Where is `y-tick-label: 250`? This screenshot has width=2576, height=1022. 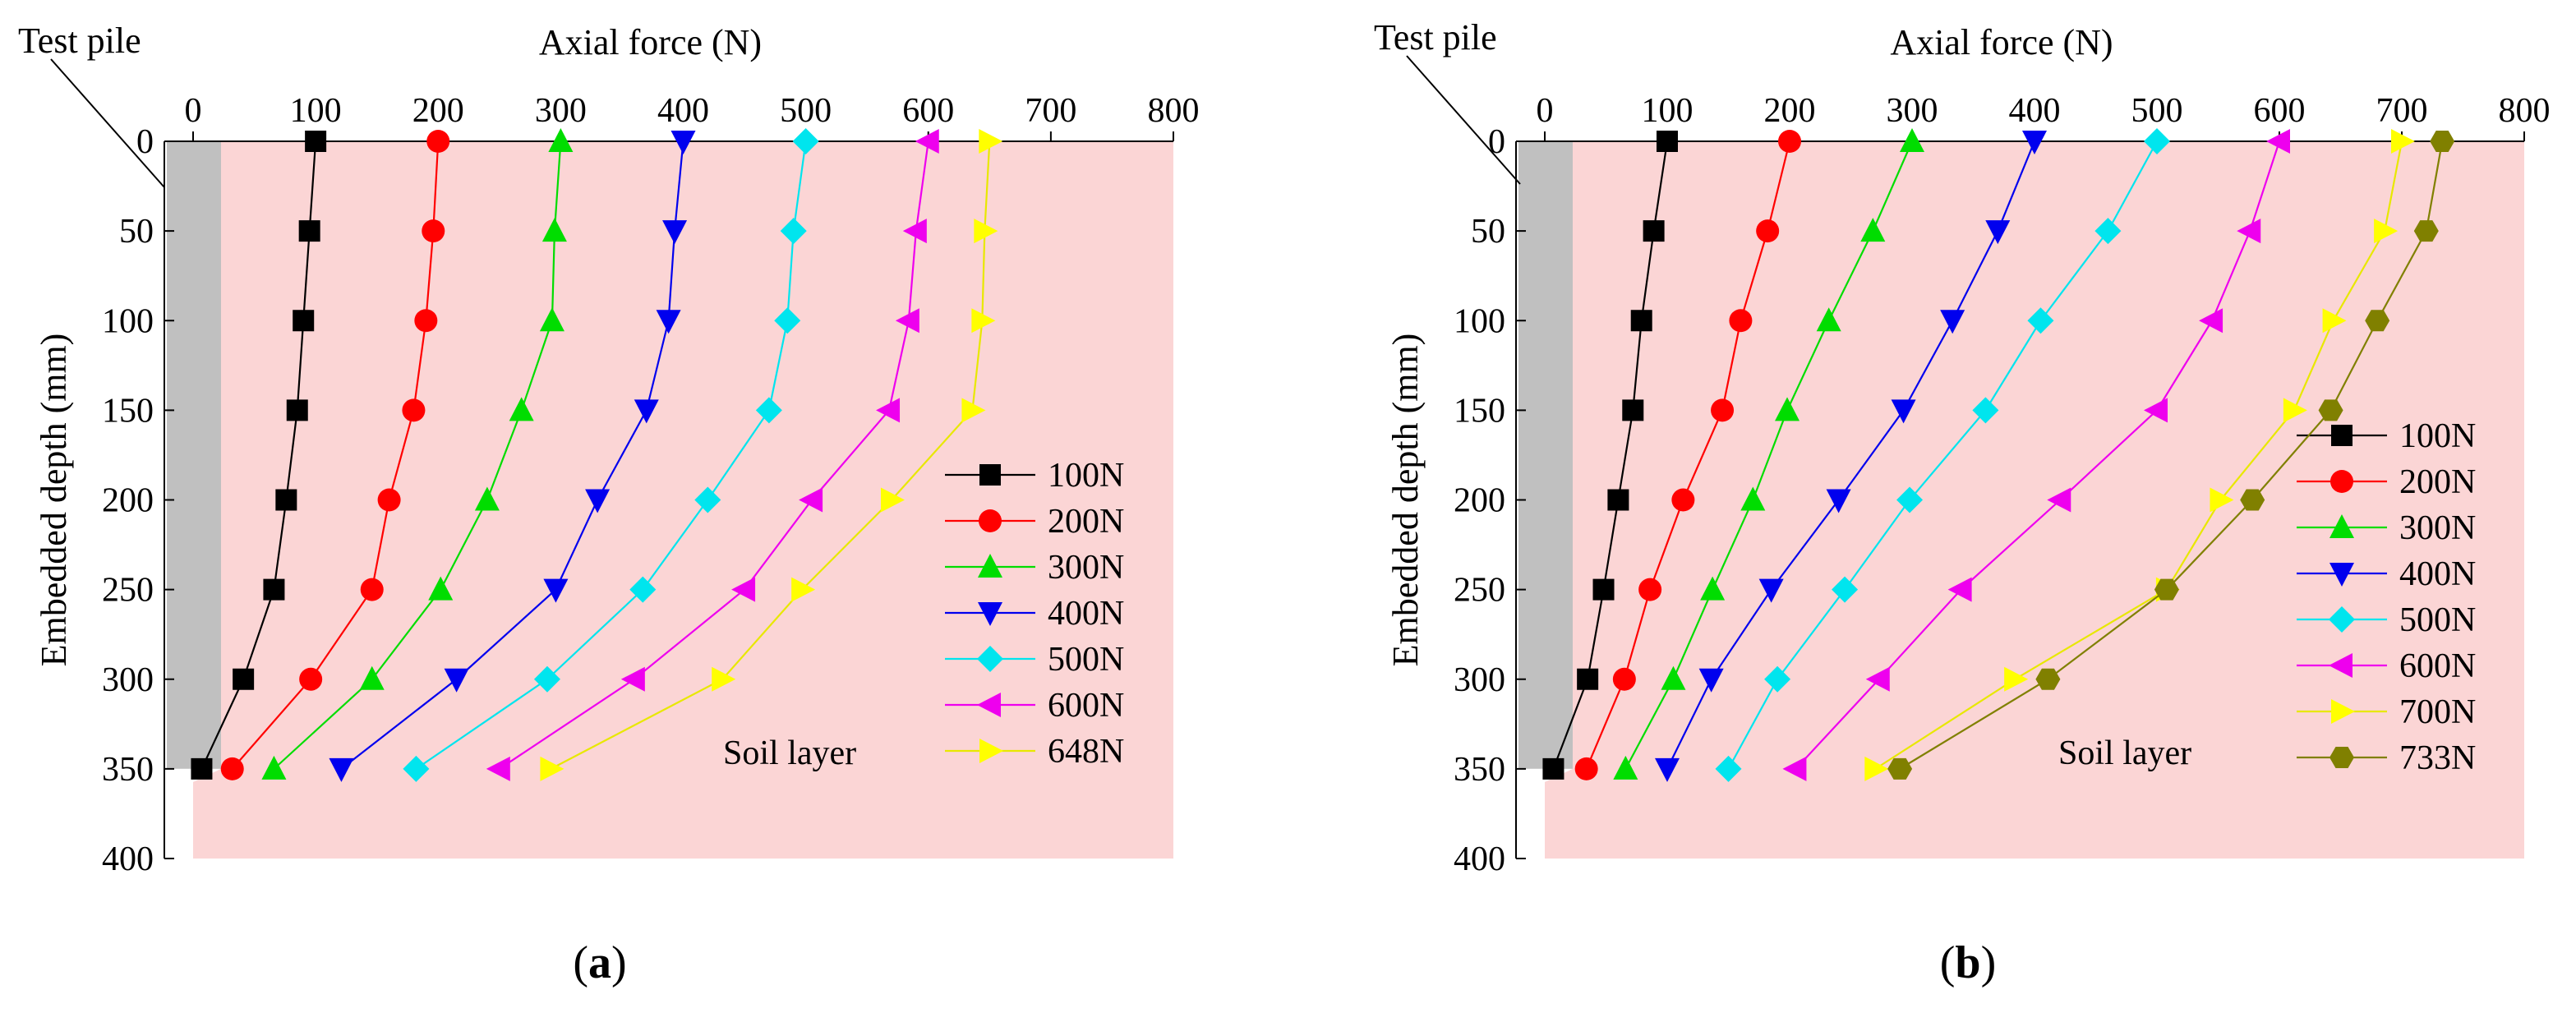
y-tick-label: 250 is located at coordinates (1479, 591).